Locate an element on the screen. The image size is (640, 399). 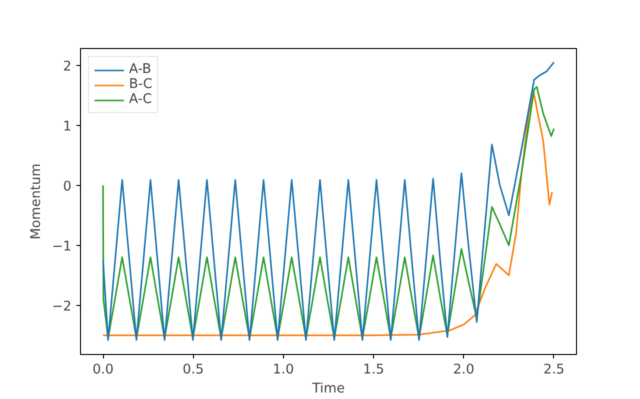
y-tick-label: −1 is located at coordinates (62, 246).